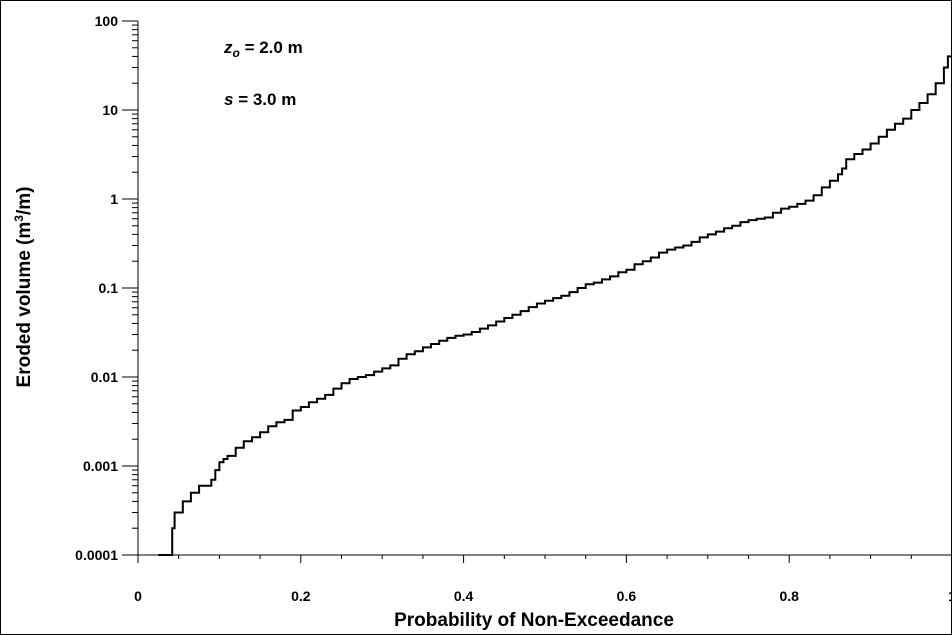 This screenshot has height=635, width=952. Describe the element at coordinates (464, 596) in the screenshot. I see `x-tick-label: 0.4` at that location.